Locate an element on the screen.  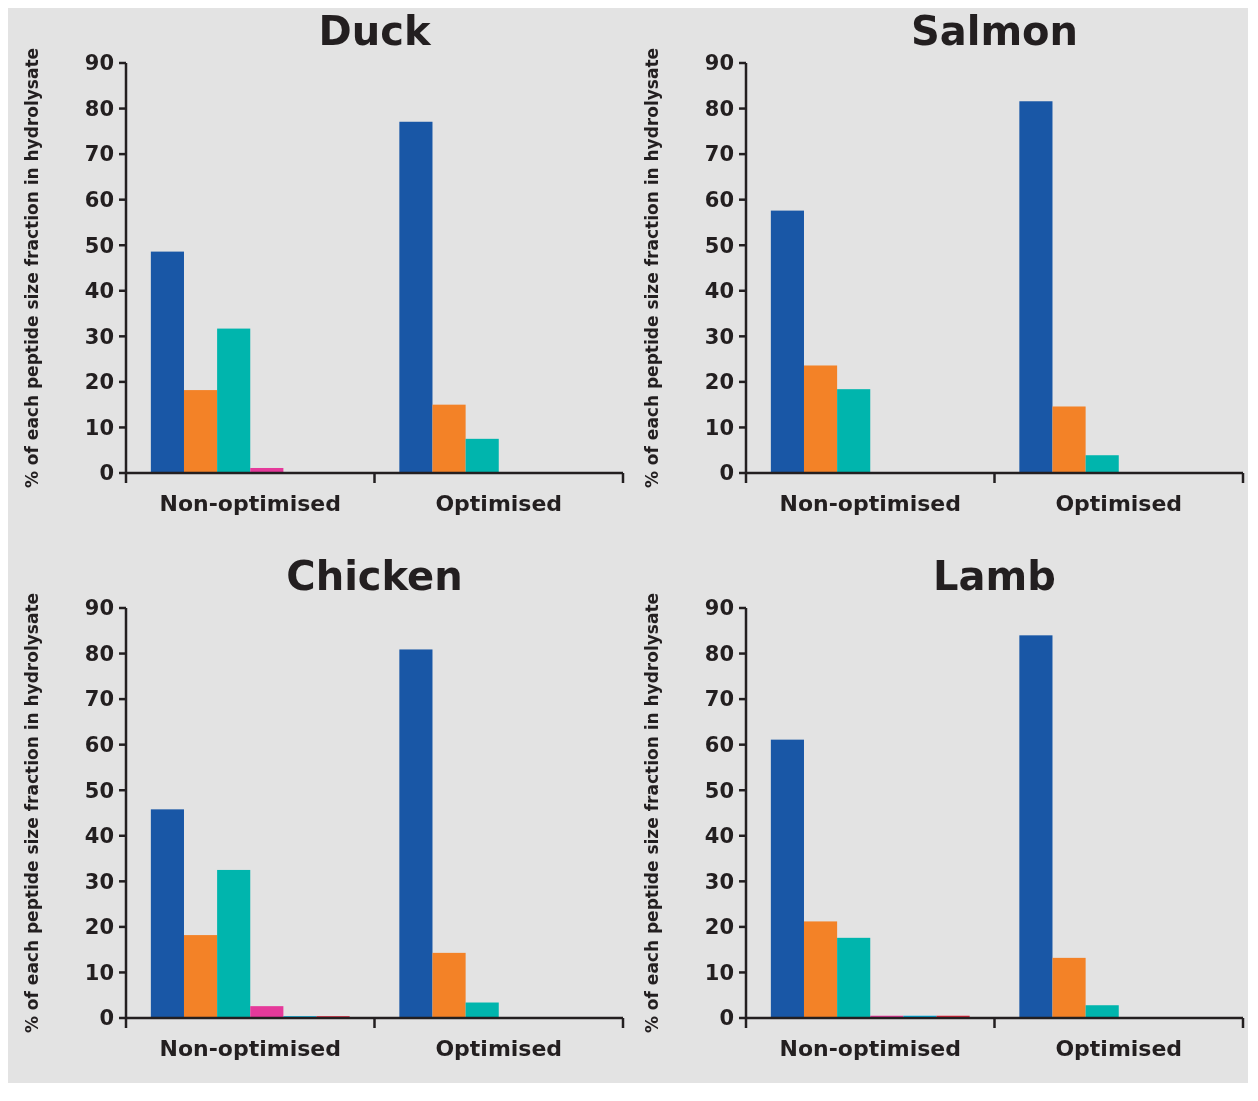
chart-title: Duck is located at coordinates (375, 31).